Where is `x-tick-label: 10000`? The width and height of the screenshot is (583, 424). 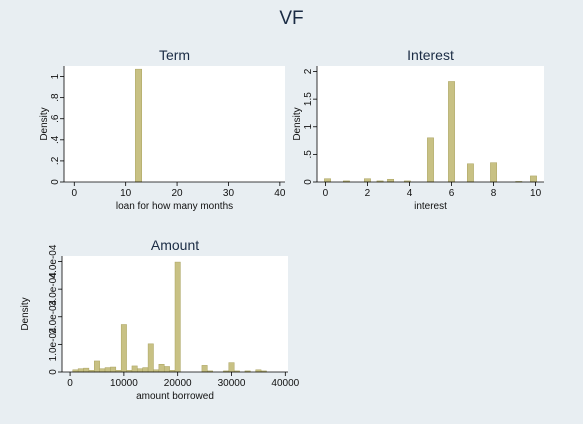
x-tick-label: 10000 is located at coordinates (124, 383).